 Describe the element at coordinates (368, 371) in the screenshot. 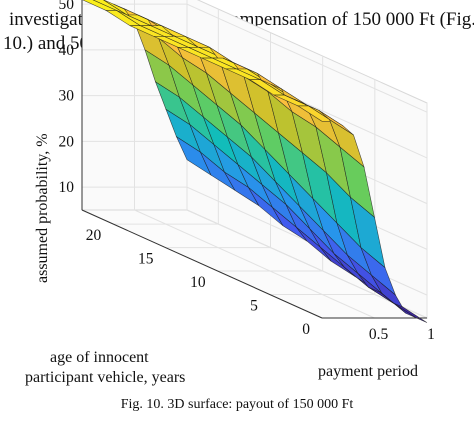

I see `y-axis-label: payment period` at that location.